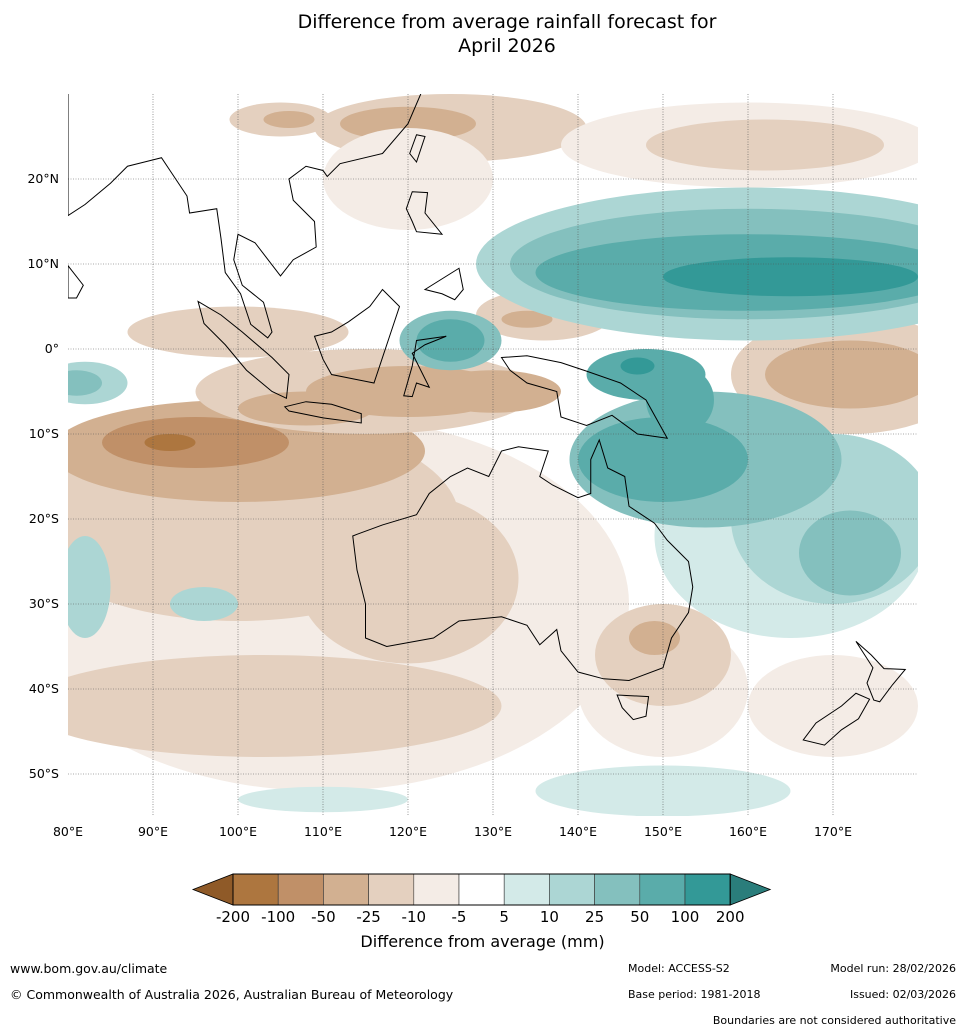 This screenshot has height=1035, width=965. What do you see at coordinates (425, 366) in the screenshot?
I see `coastline-sulawesi` at bounding box center [425, 366].